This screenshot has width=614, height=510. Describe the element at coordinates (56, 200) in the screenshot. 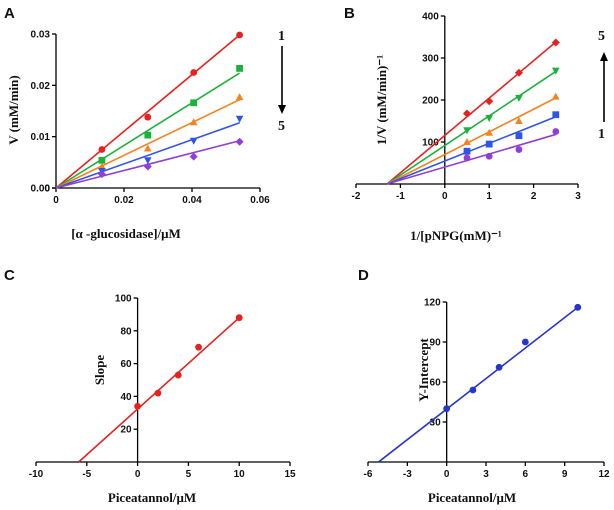

I see `panel-a-x-tick-label: 0` at that location.